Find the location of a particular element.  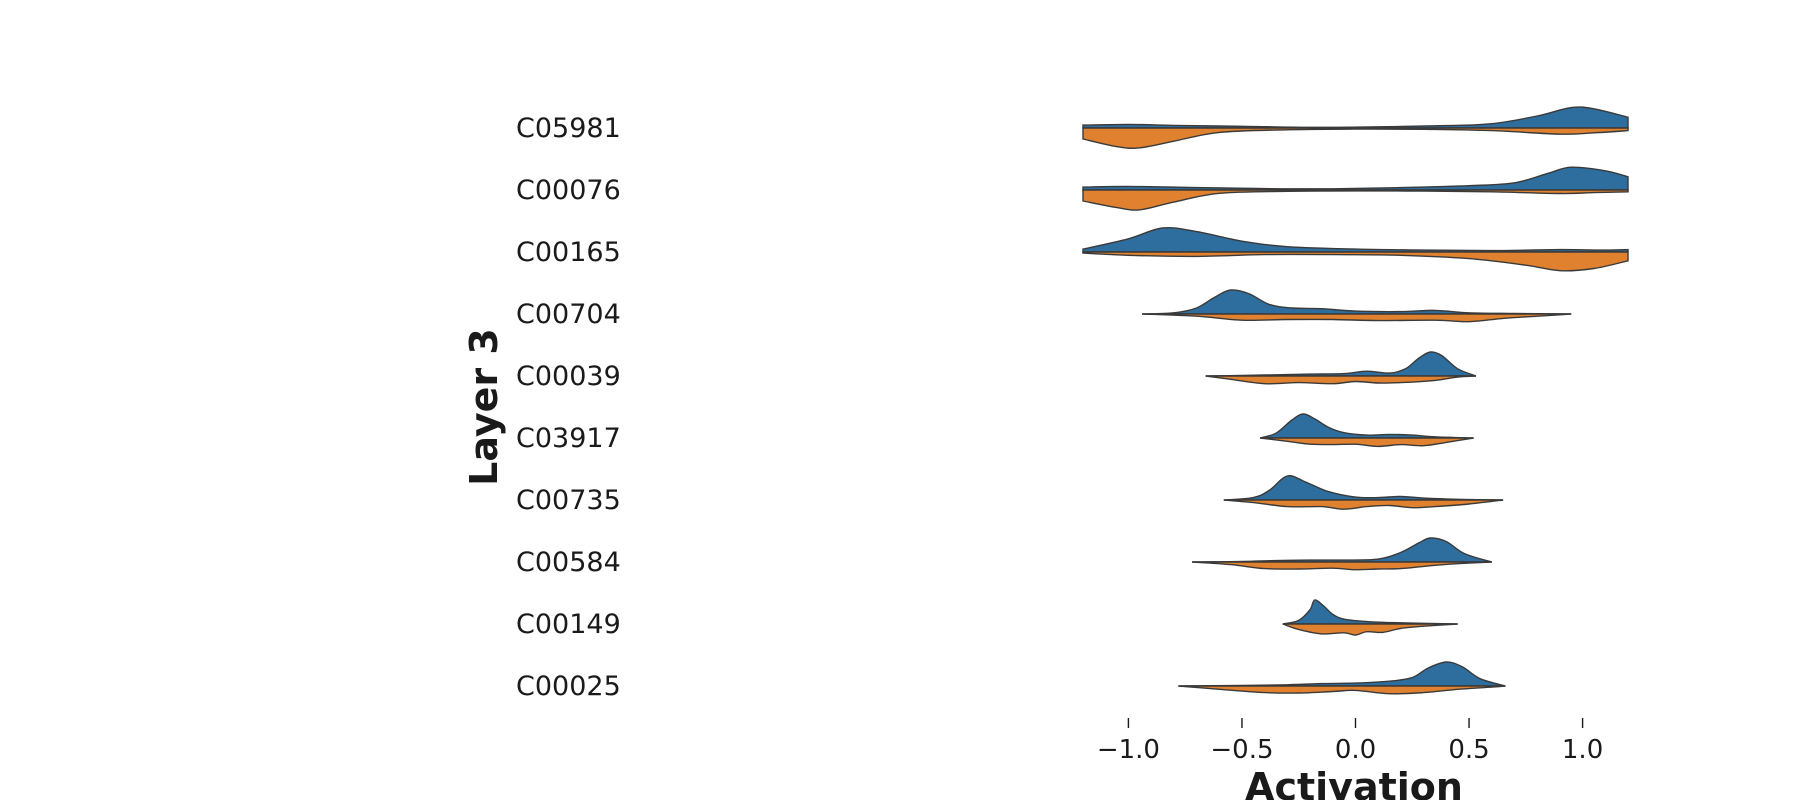

violin-C00584 is located at coordinates (1342, 554).